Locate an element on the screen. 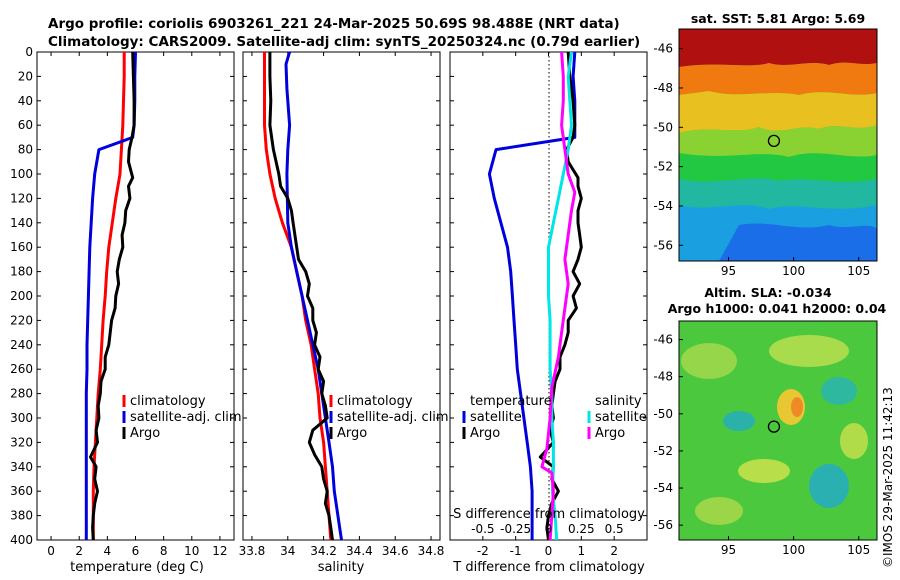 The image size is (900, 580). x-tick-label: 1 is located at coordinates (582, 551).